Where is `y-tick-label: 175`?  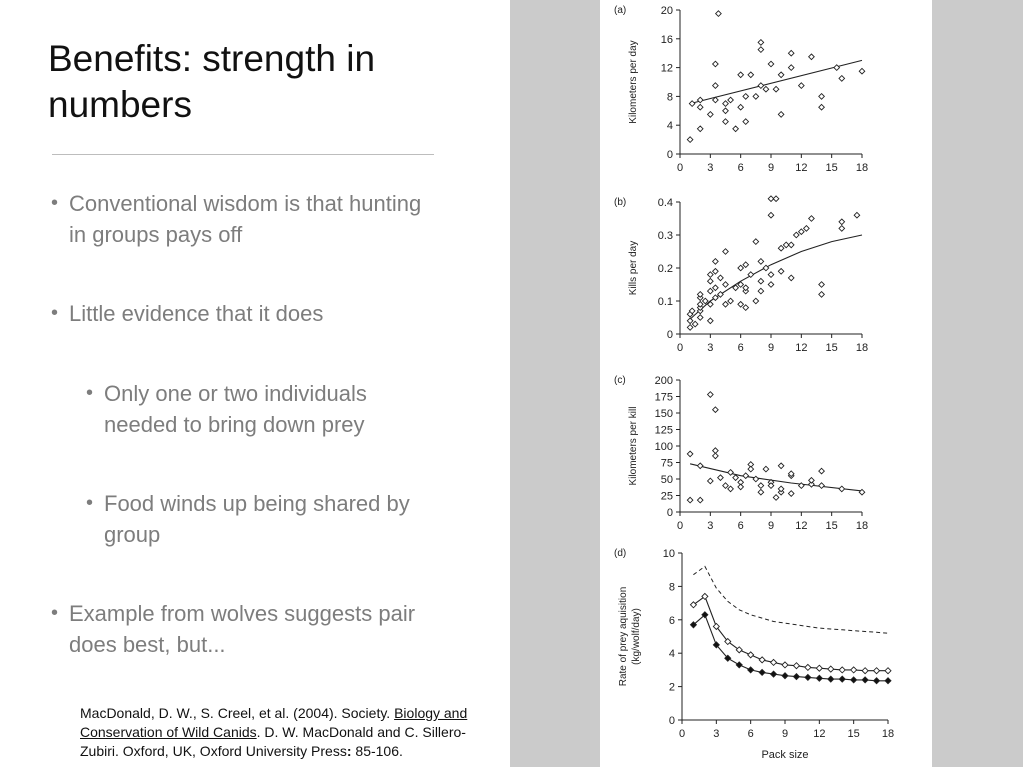 y-tick-label: 175 is located at coordinates (664, 398).